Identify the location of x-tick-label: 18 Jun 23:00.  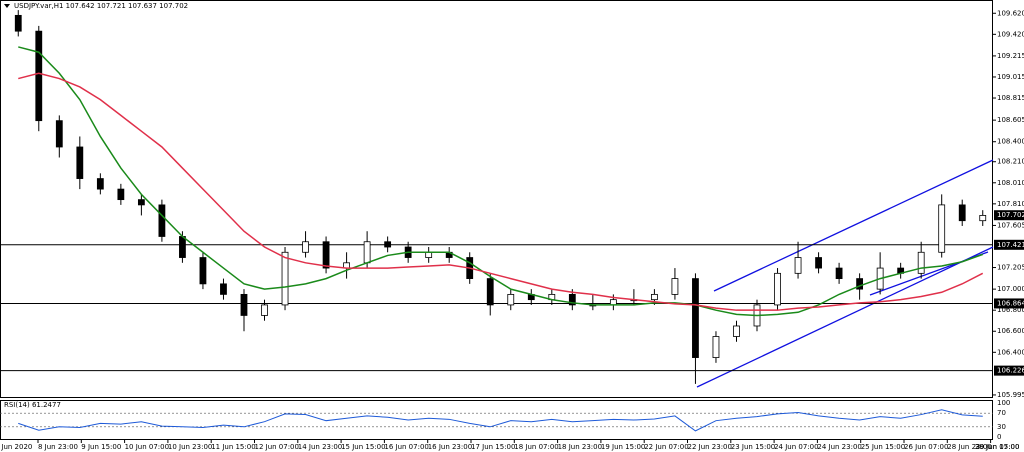
(580, 447).